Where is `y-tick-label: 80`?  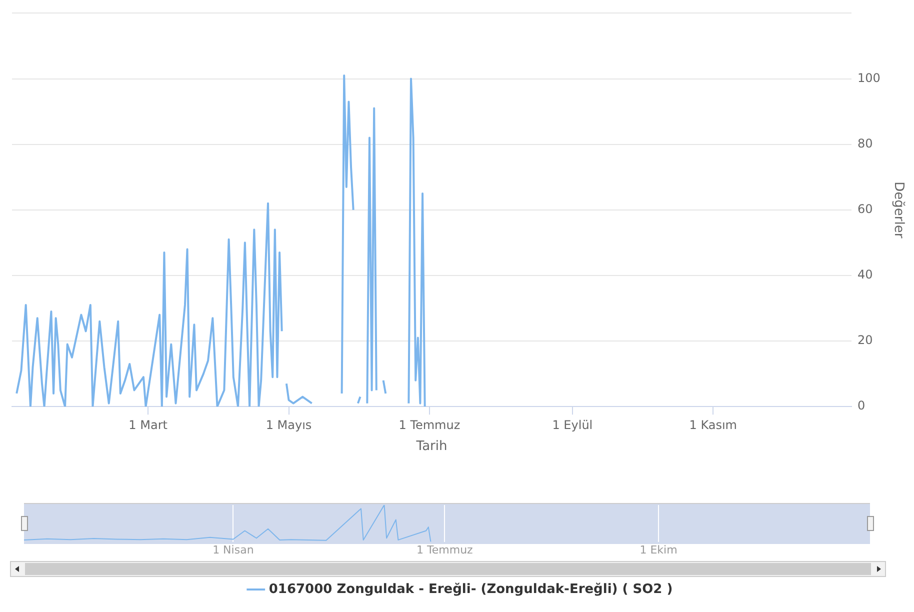 y-tick-label: 80 is located at coordinates (865, 143).